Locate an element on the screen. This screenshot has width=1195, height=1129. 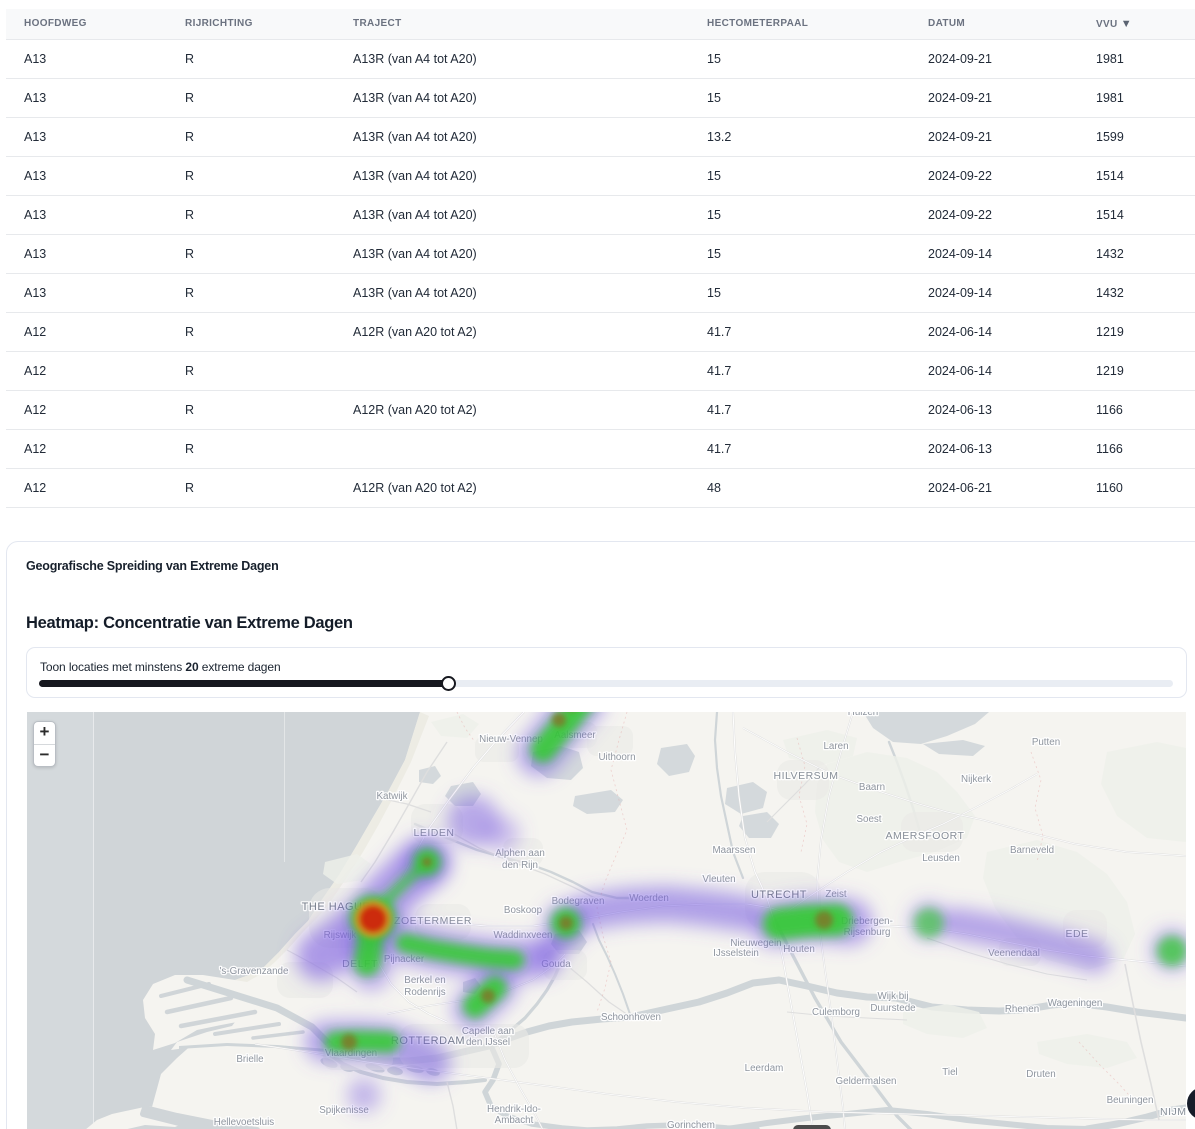
svg-text: Leusden is located at coordinates (941, 858).